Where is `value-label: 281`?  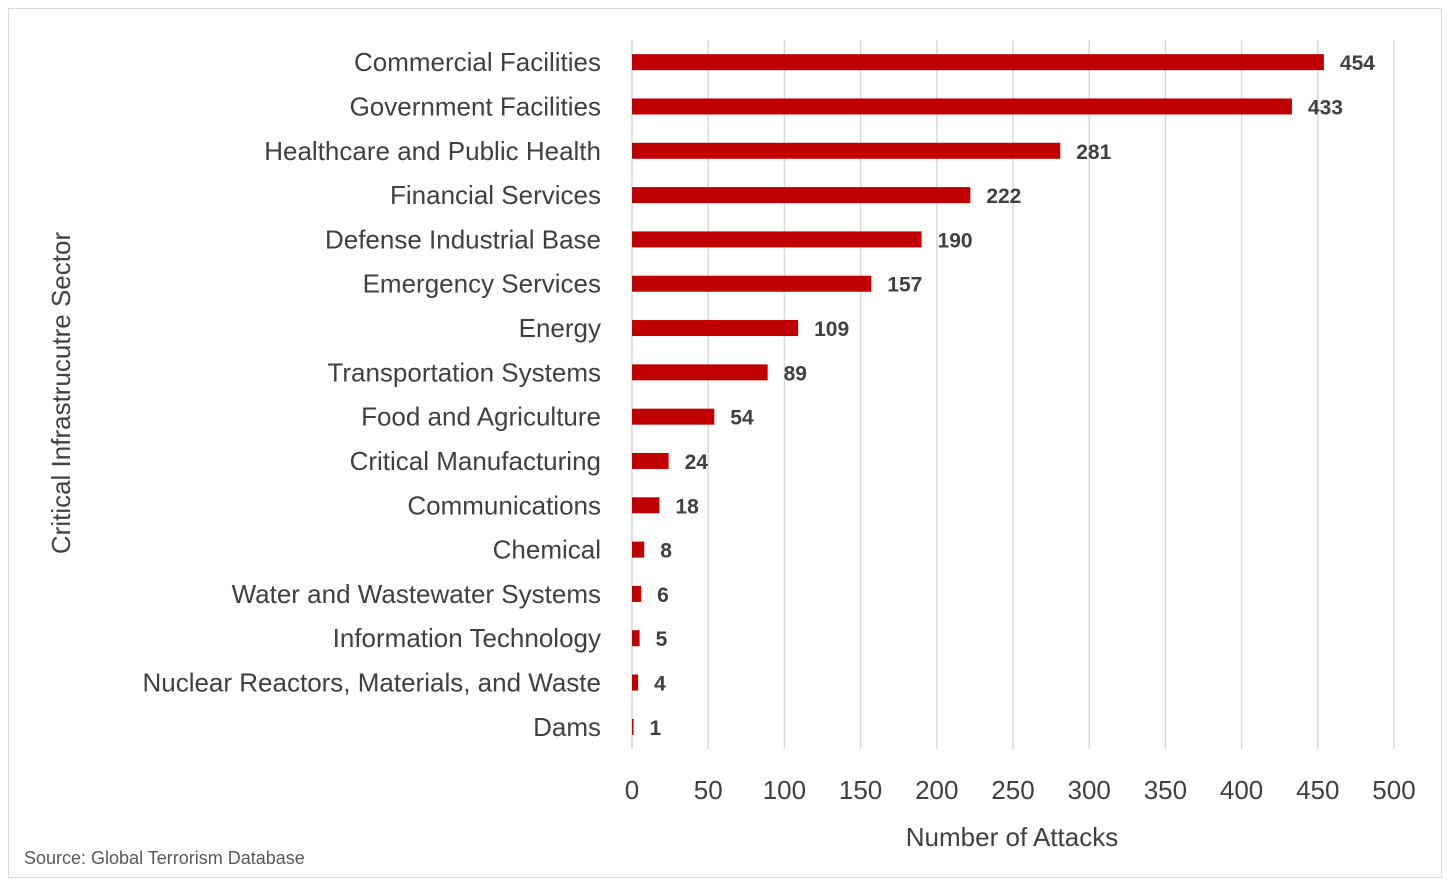
value-label: 281 is located at coordinates (1093, 152).